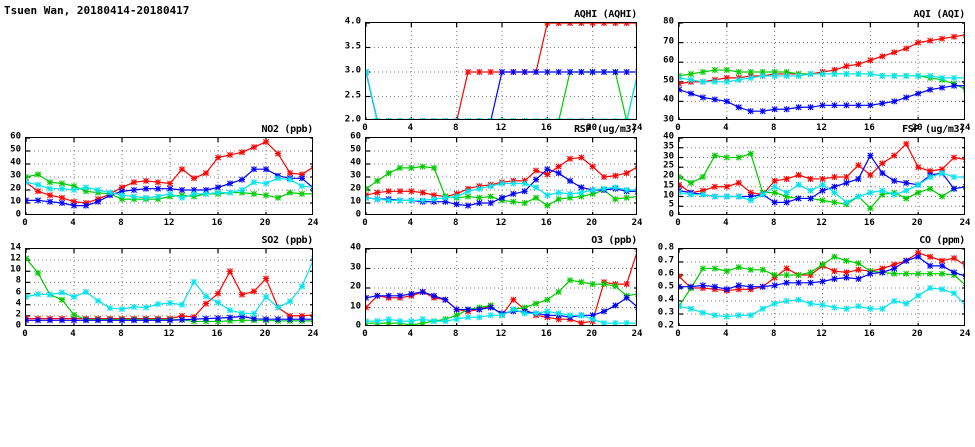  Describe the element at coordinates (605, 129) in the screenshot. I see `chart-title-rsp: RSP (ug/m3)` at that location.